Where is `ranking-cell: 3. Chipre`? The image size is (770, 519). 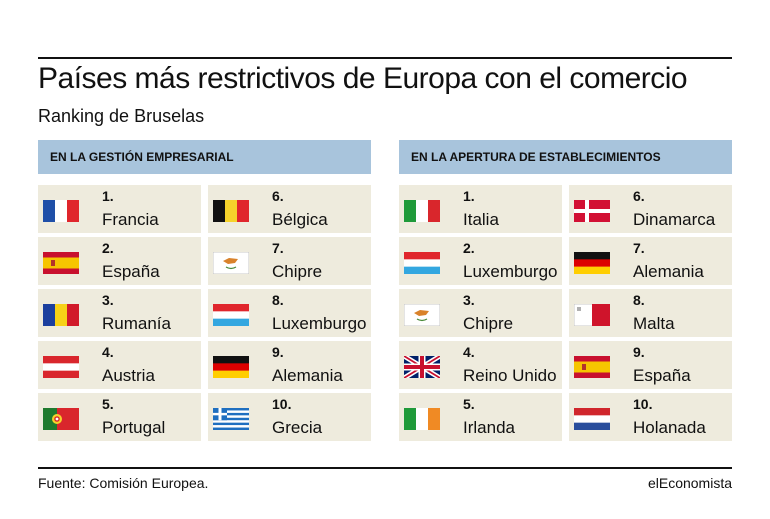 ranking-cell: 3. Chipre is located at coordinates (480, 313).